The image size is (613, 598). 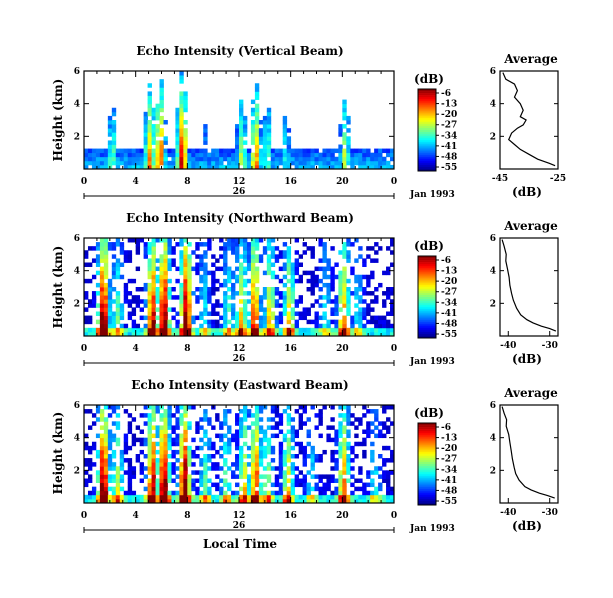 What do you see at coordinates (449, 502) in the screenshot?
I see `colorbar-tick-label: -55` at bounding box center [449, 502].